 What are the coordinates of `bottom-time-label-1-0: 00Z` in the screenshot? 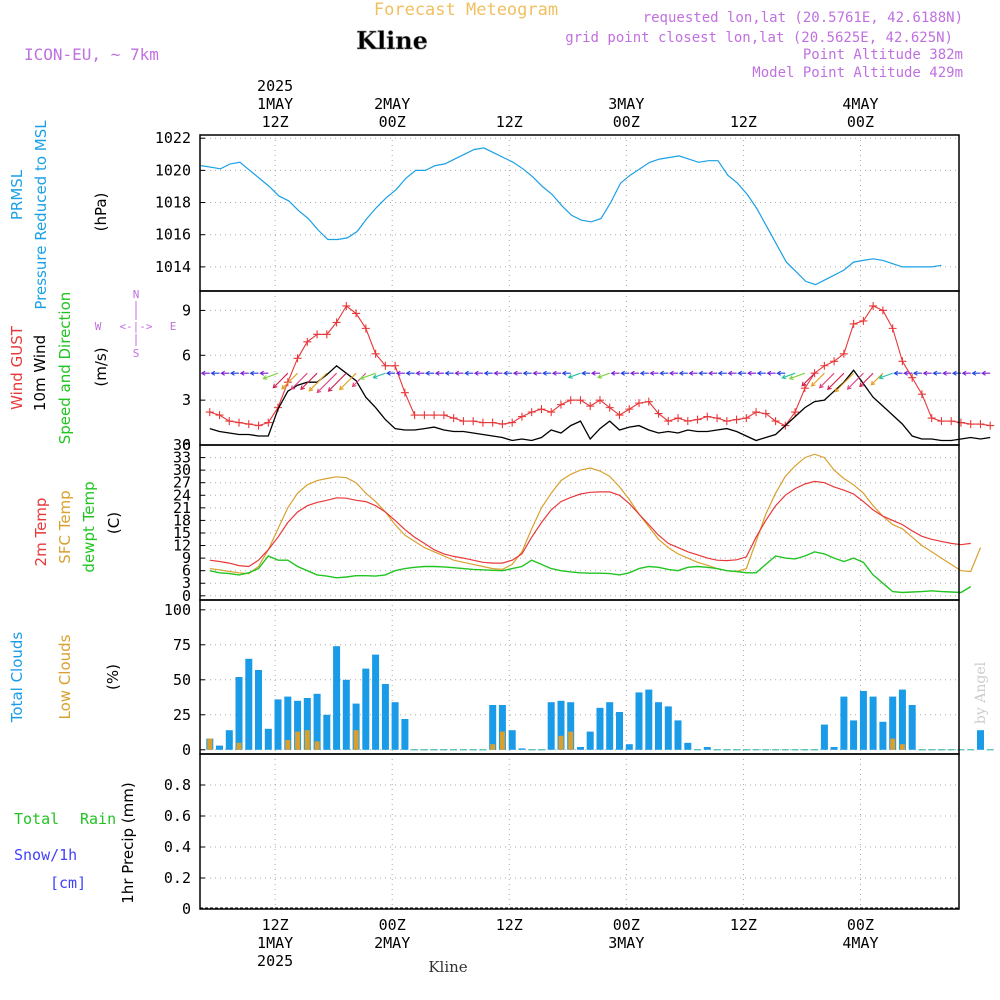 It's located at (392, 925).